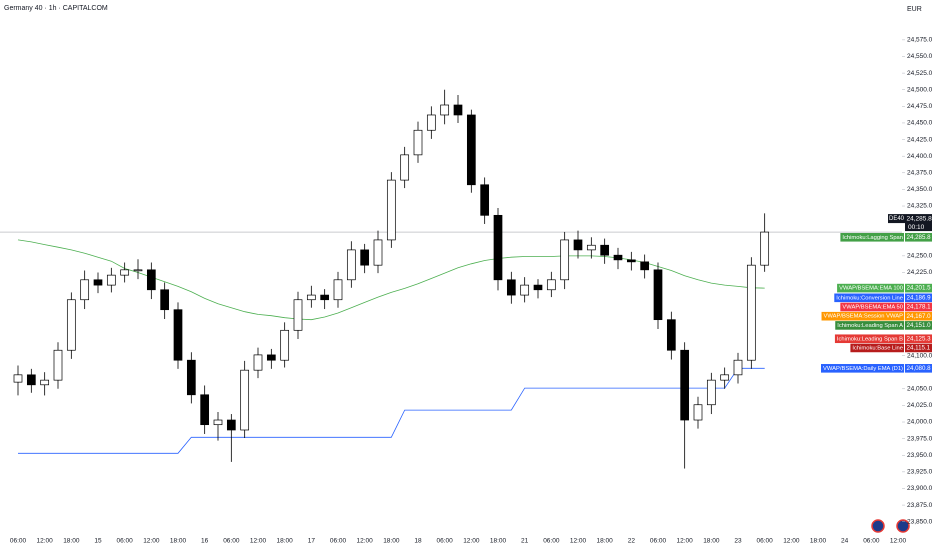 The image size is (932, 550). What do you see at coordinates (870, 339) in the screenshot?
I see `indicator-name: Ichimoku:Leading Span B` at bounding box center [870, 339].